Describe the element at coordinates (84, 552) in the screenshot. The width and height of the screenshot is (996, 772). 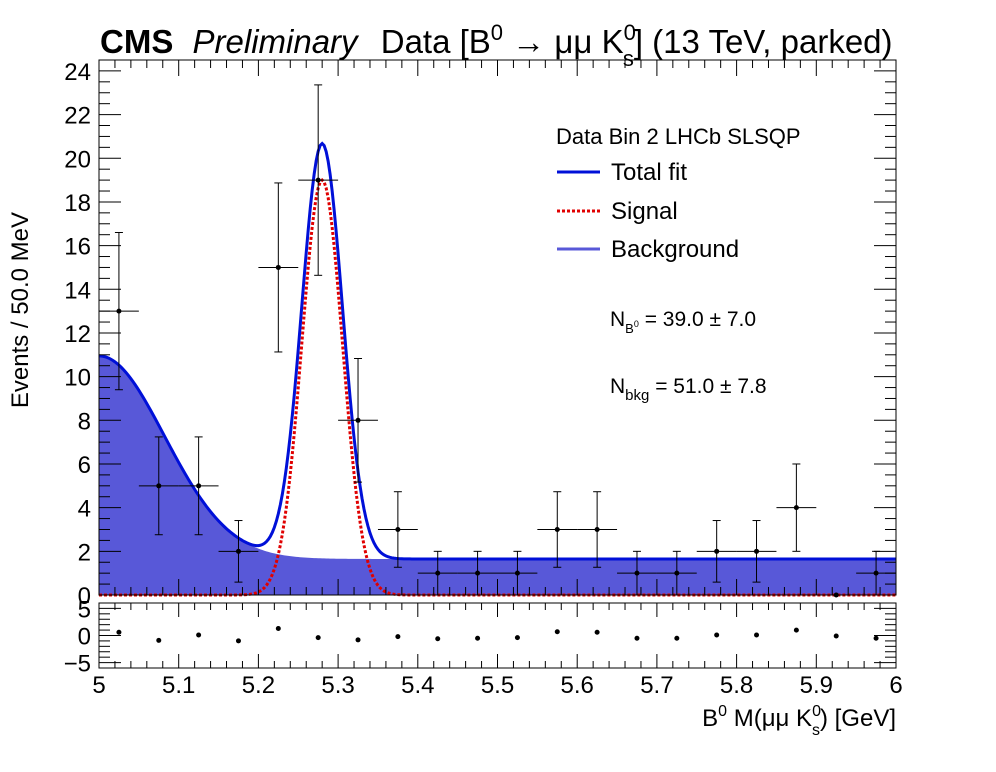
I see `y-tick-label: 2` at that location.